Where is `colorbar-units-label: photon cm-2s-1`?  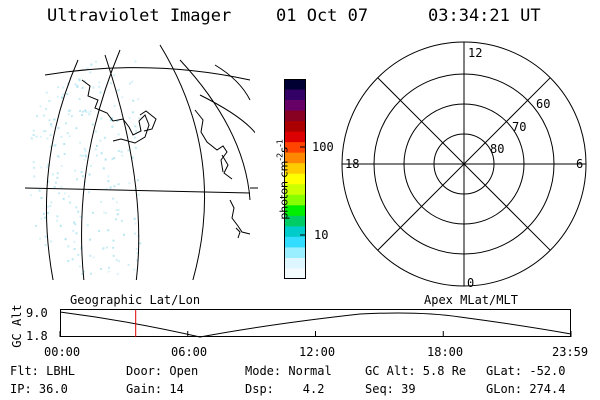
colorbar-units-label: photon cm-2s-1 is located at coordinates (283, 179).